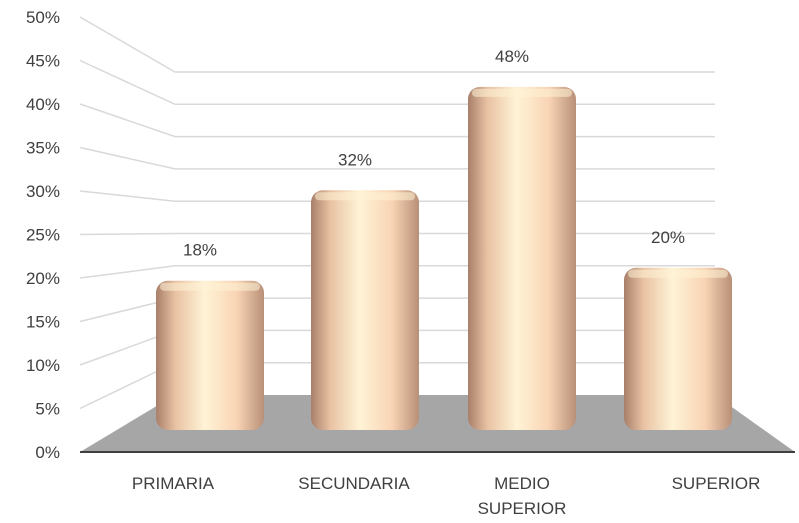 The height and width of the screenshot is (523, 799). Describe the element at coordinates (200, 250) in the screenshot. I see `data-label: 18%` at that location.